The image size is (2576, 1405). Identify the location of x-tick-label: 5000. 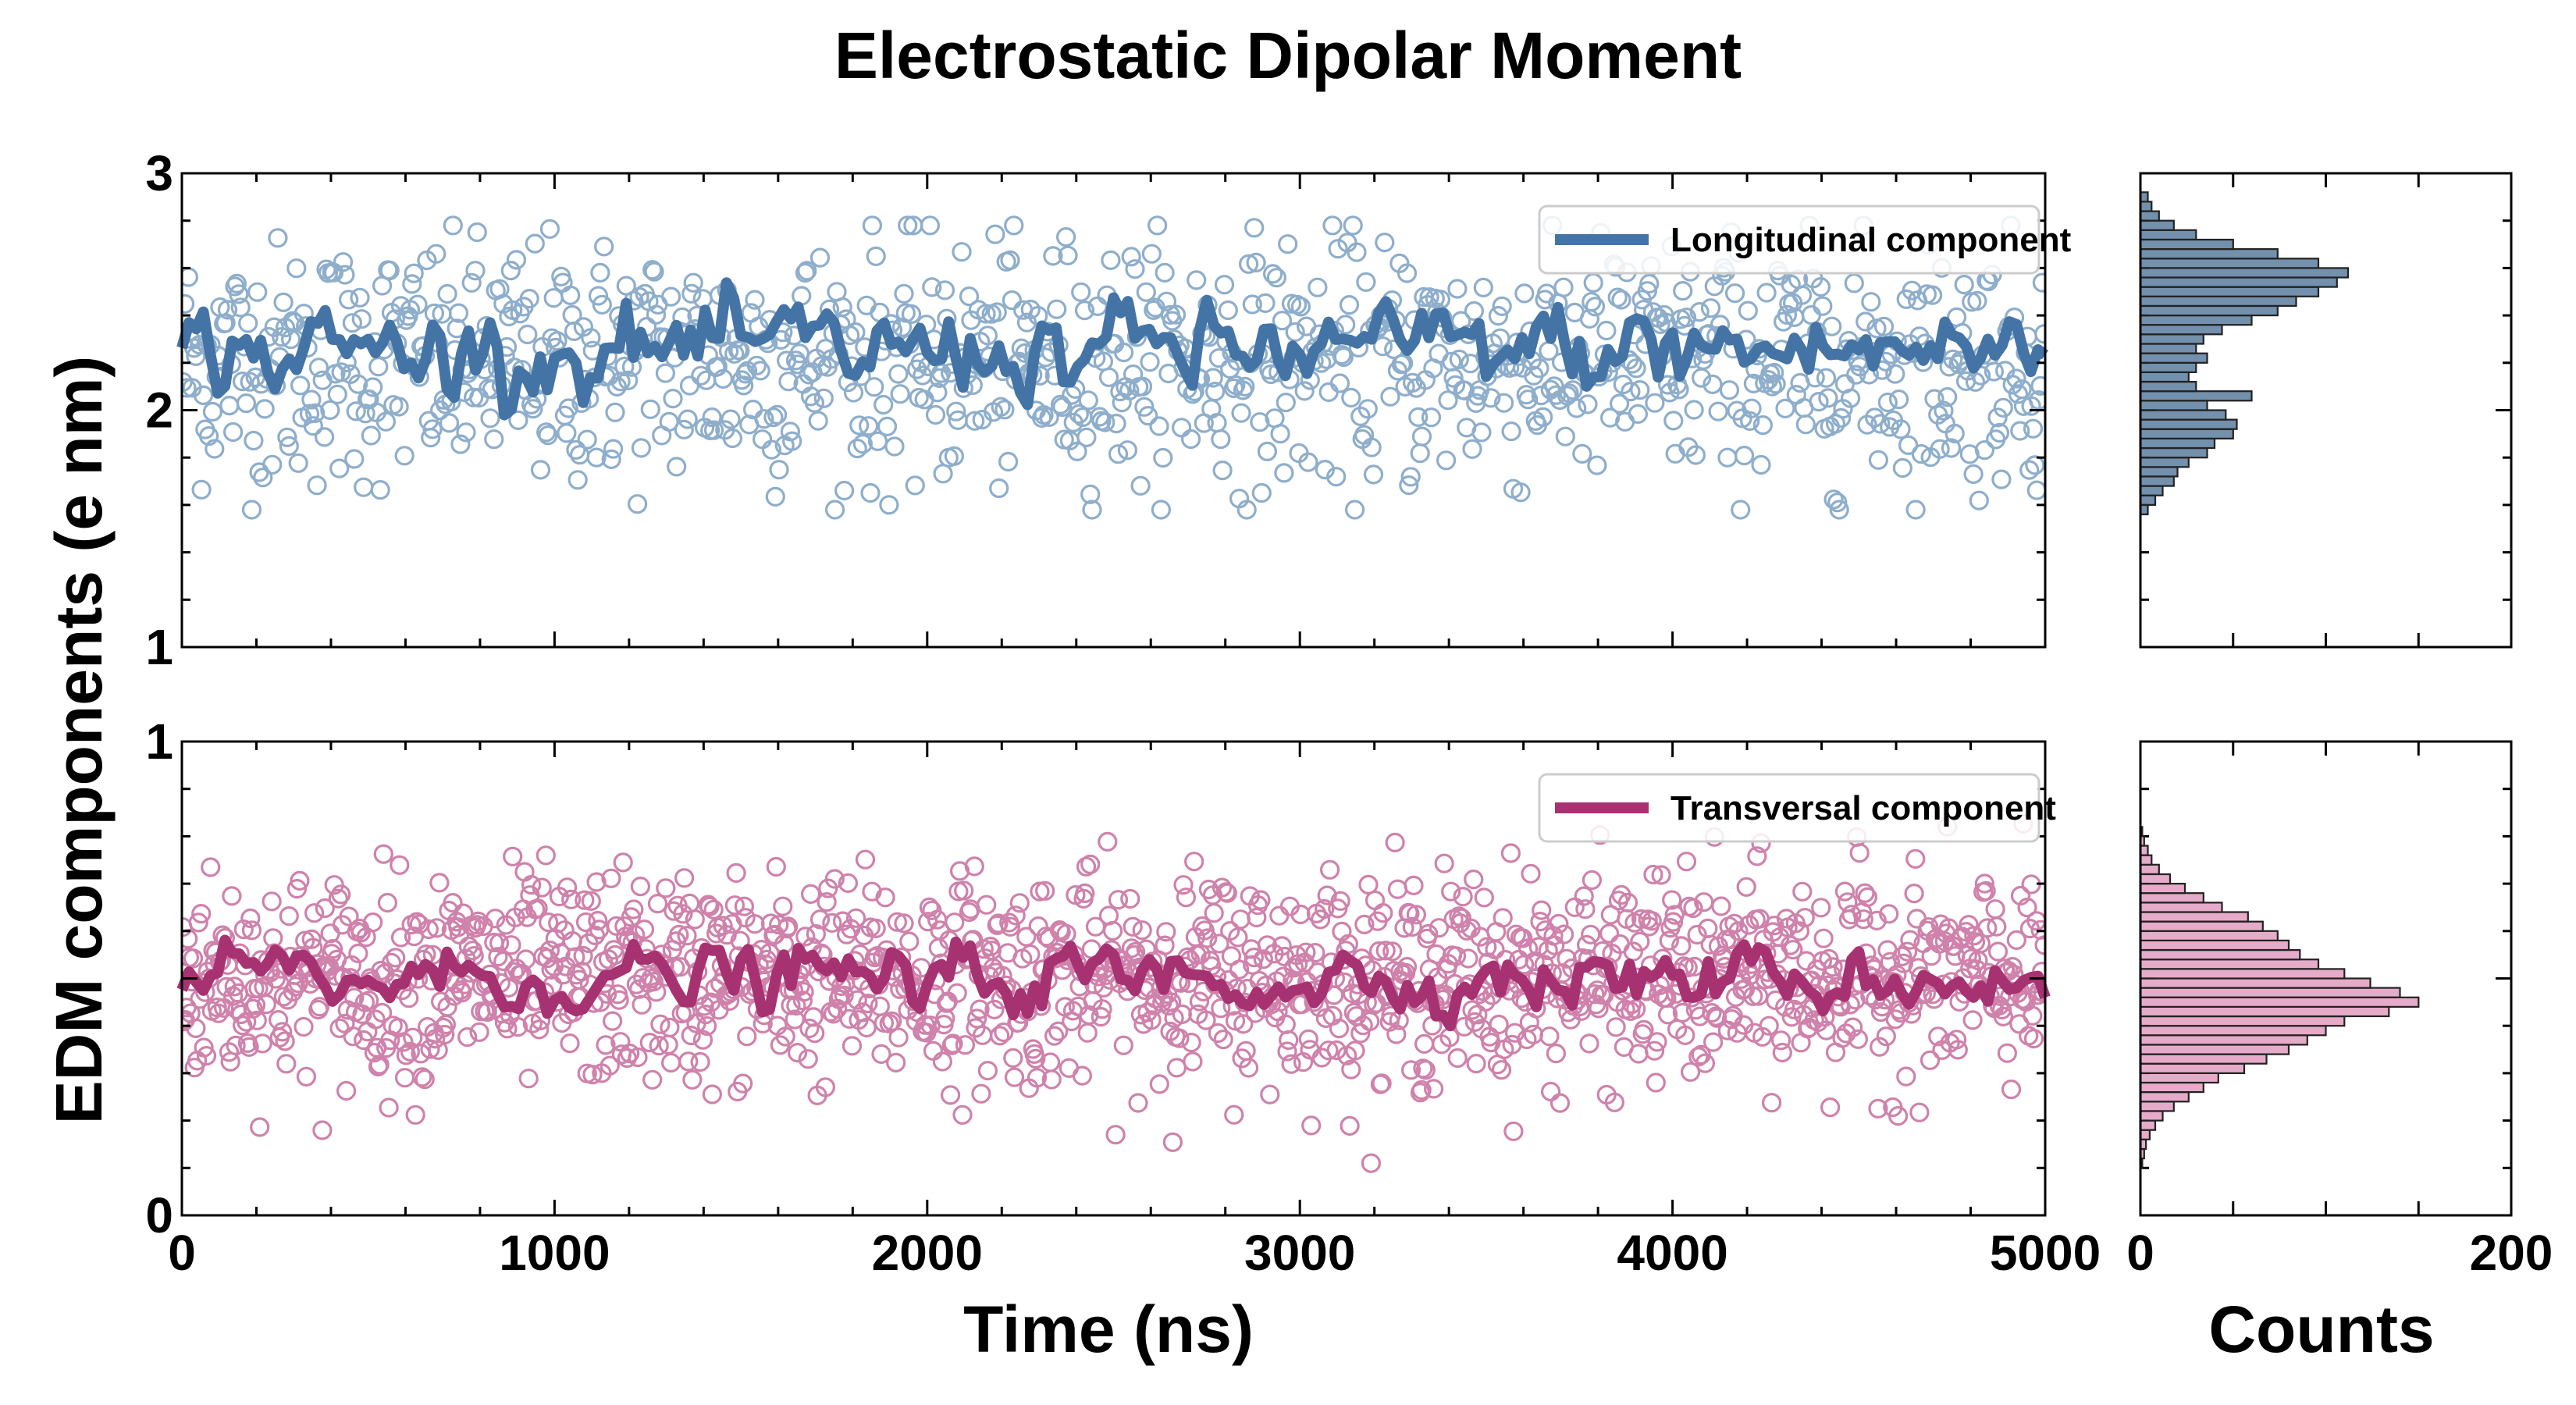
(2045, 1253).